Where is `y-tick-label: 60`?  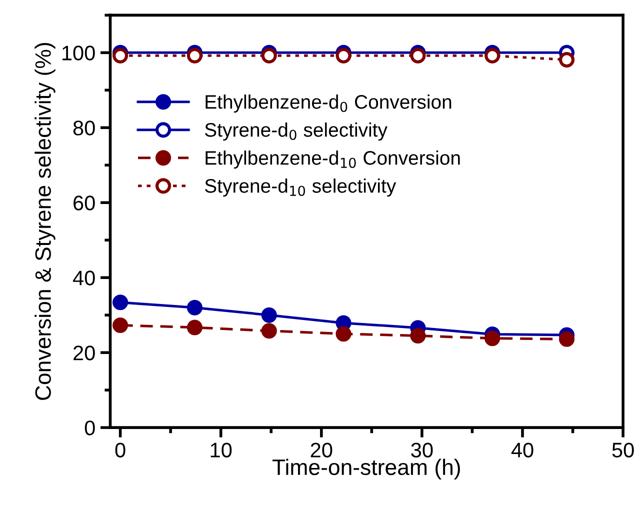 y-tick-label: 60 is located at coordinates (84, 203).